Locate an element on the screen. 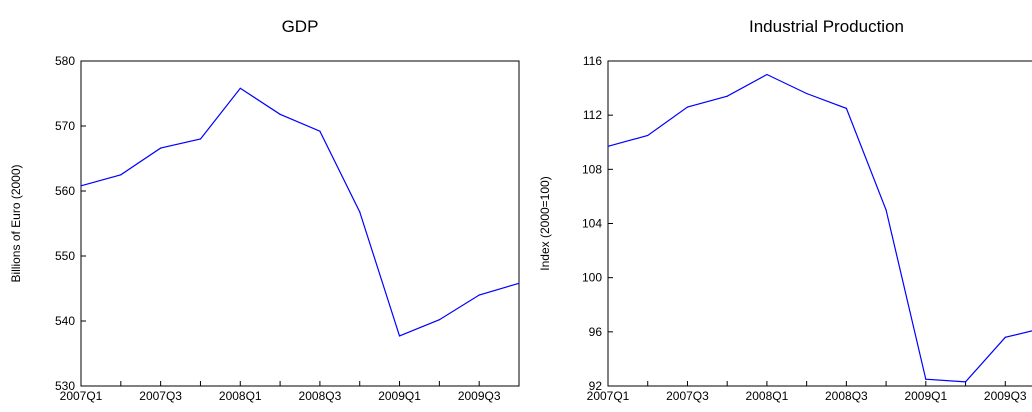 This screenshot has height=412, width=1032. y-axis-label: Index (2000=100) is located at coordinates (545, 223).